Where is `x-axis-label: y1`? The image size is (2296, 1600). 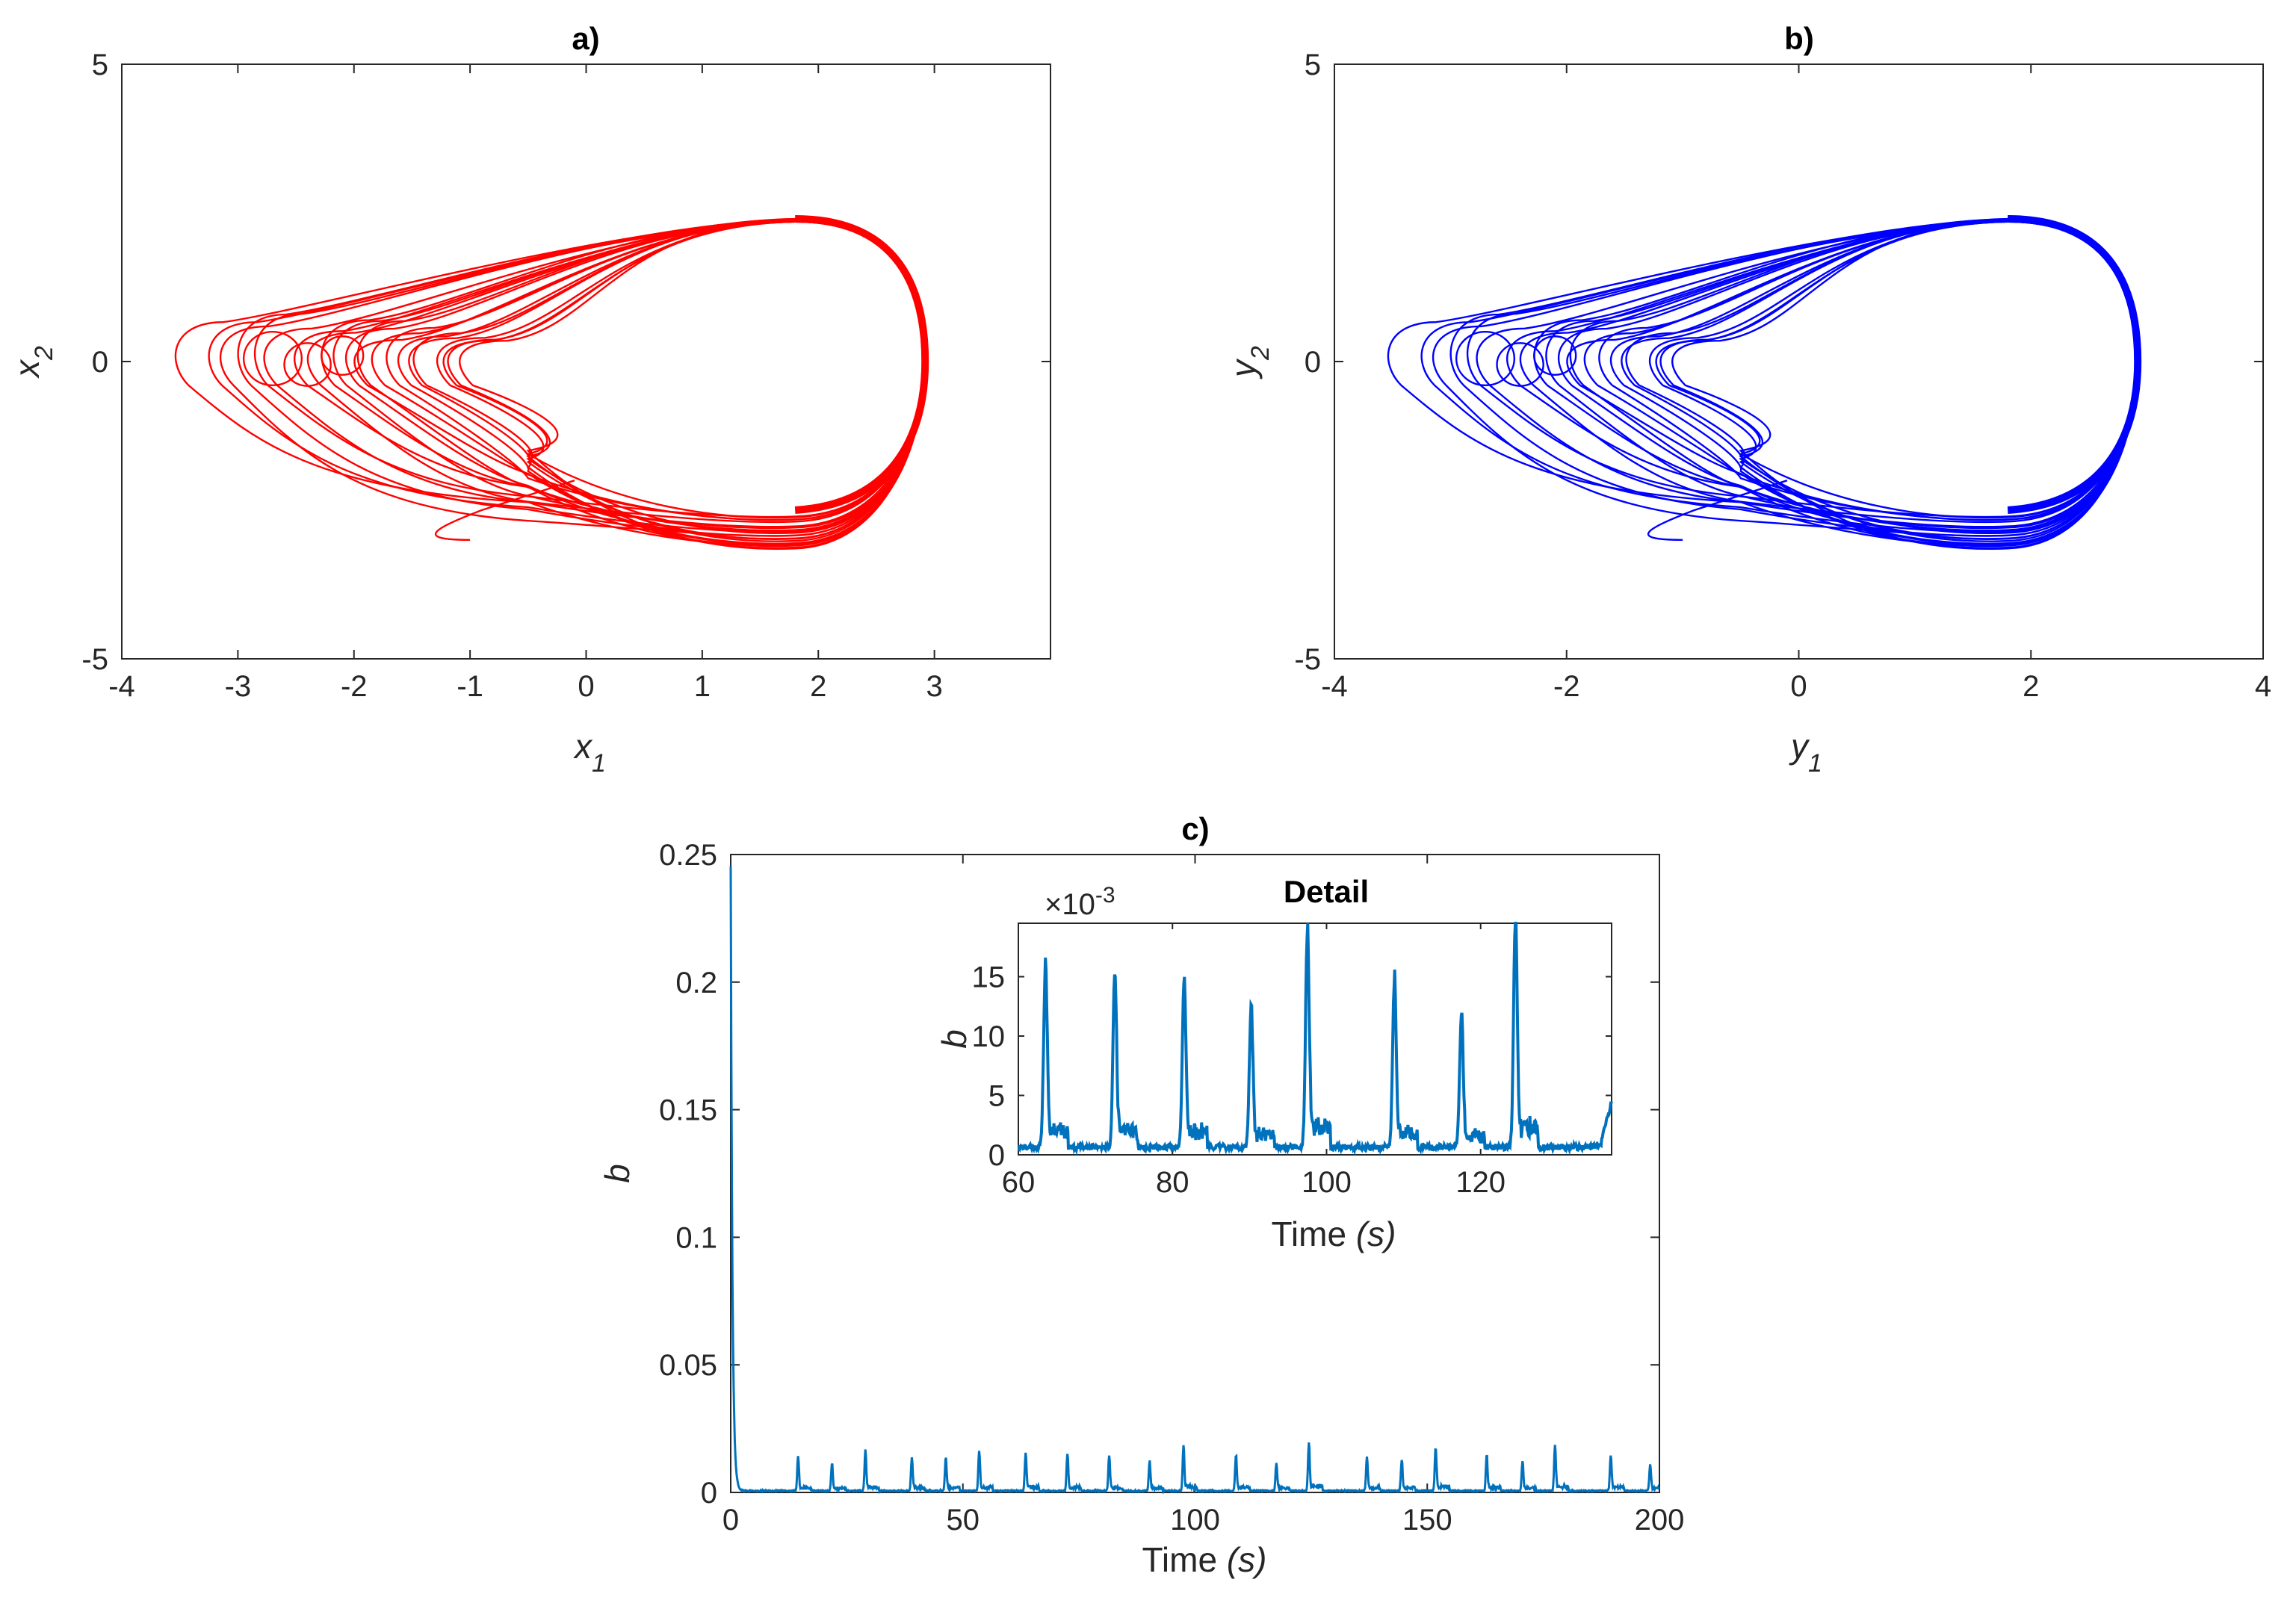
x-axis-label: y1 is located at coordinates (1805, 753).